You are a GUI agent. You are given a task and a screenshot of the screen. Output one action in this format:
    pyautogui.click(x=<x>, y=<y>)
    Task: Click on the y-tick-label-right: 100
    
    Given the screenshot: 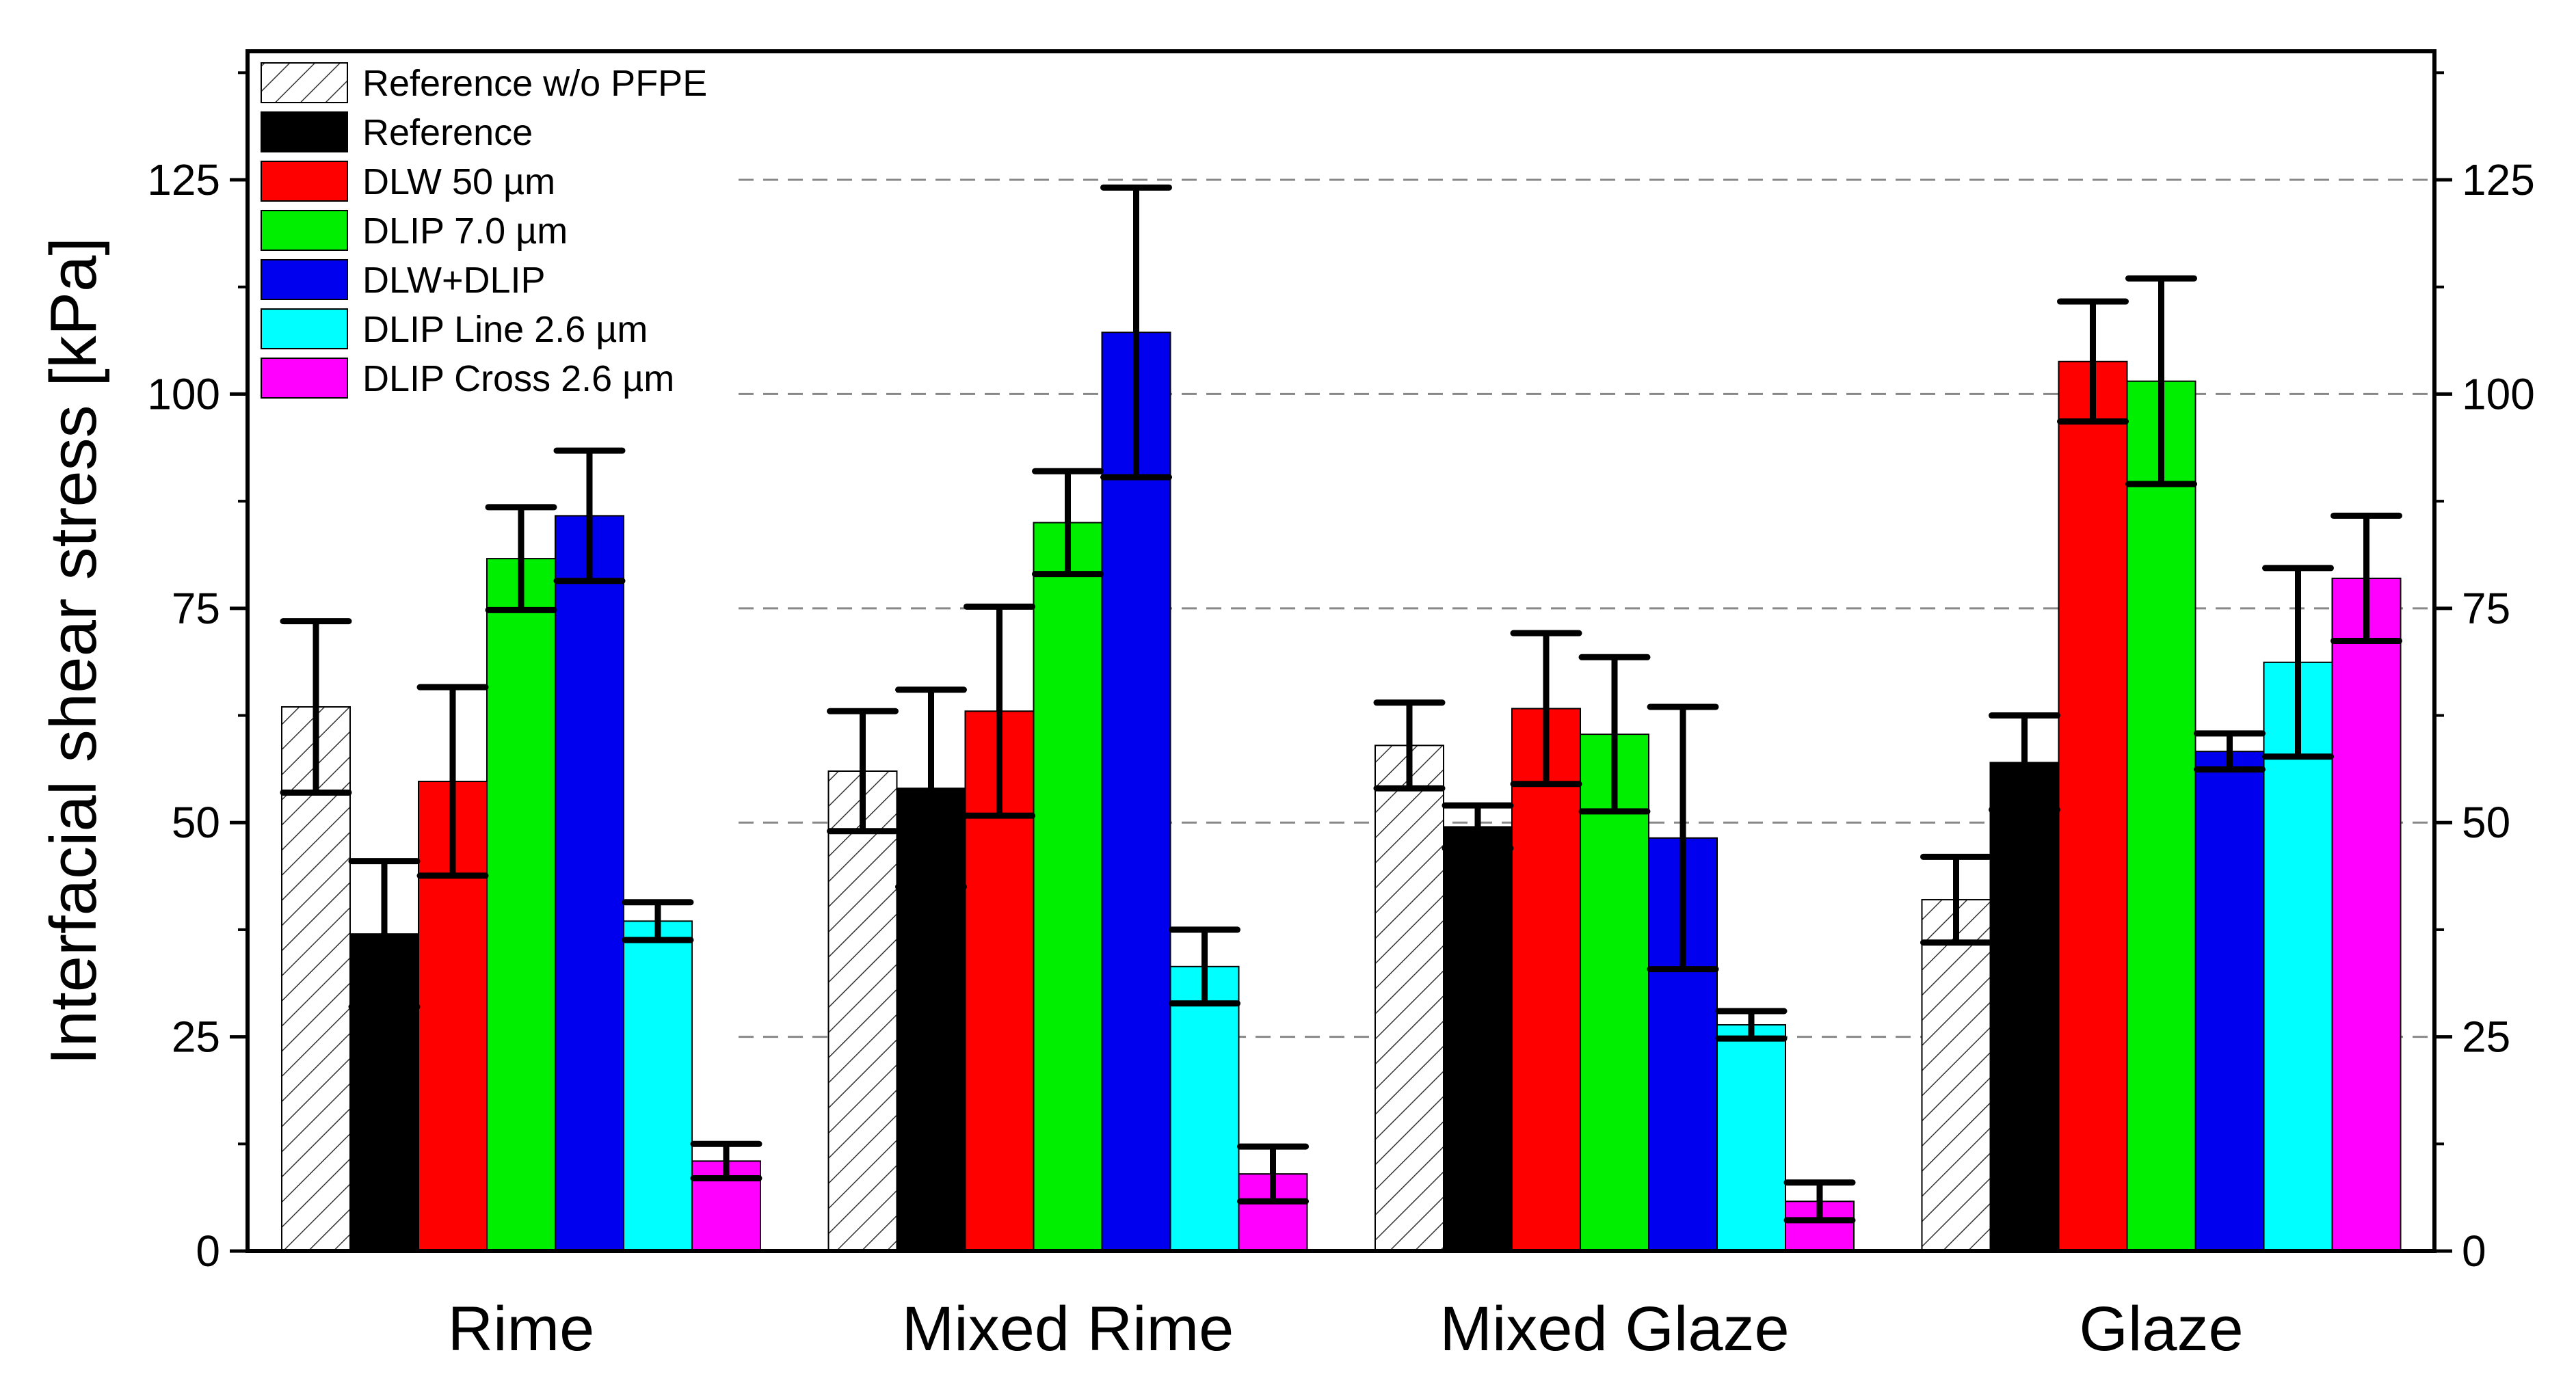 What is the action you would take?
    pyautogui.click(x=2498, y=393)
    